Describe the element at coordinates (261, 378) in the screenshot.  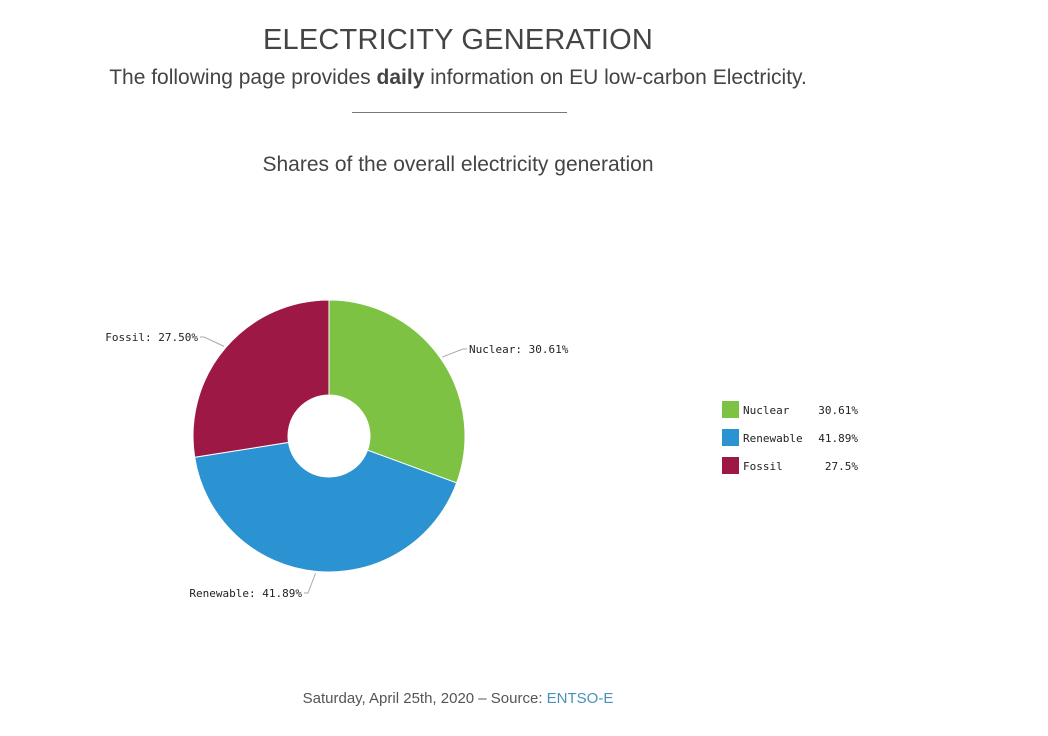
I see `slice-fossil` at that location.